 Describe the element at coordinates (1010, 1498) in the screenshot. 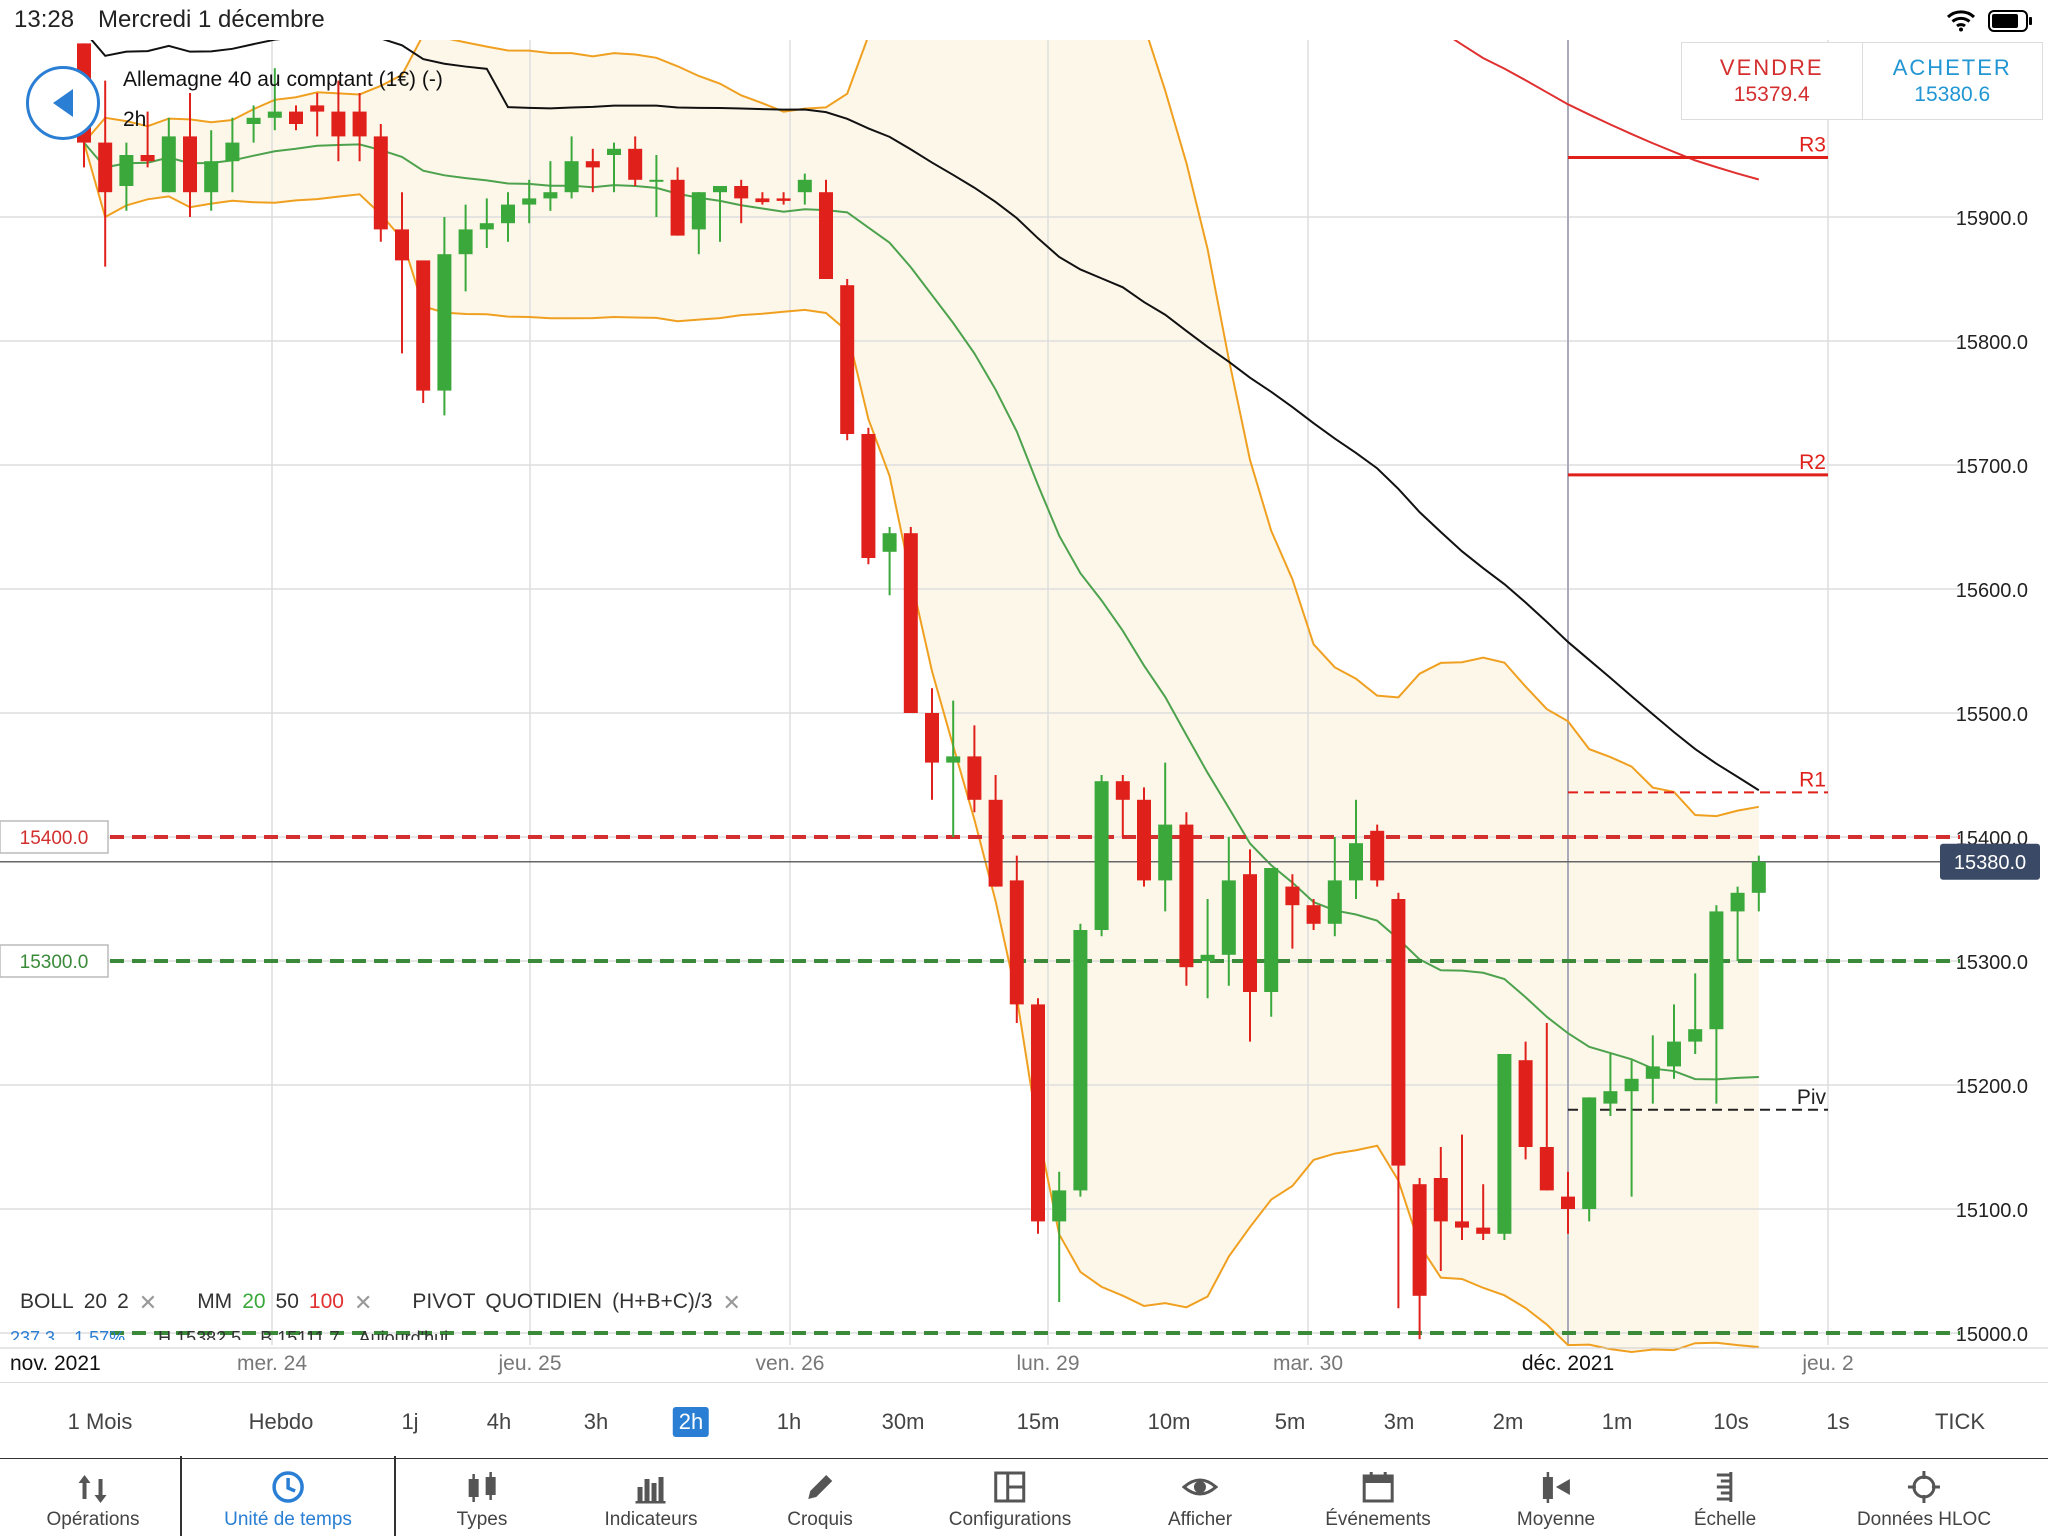

I see `nav-layout: Configurations` at that location.